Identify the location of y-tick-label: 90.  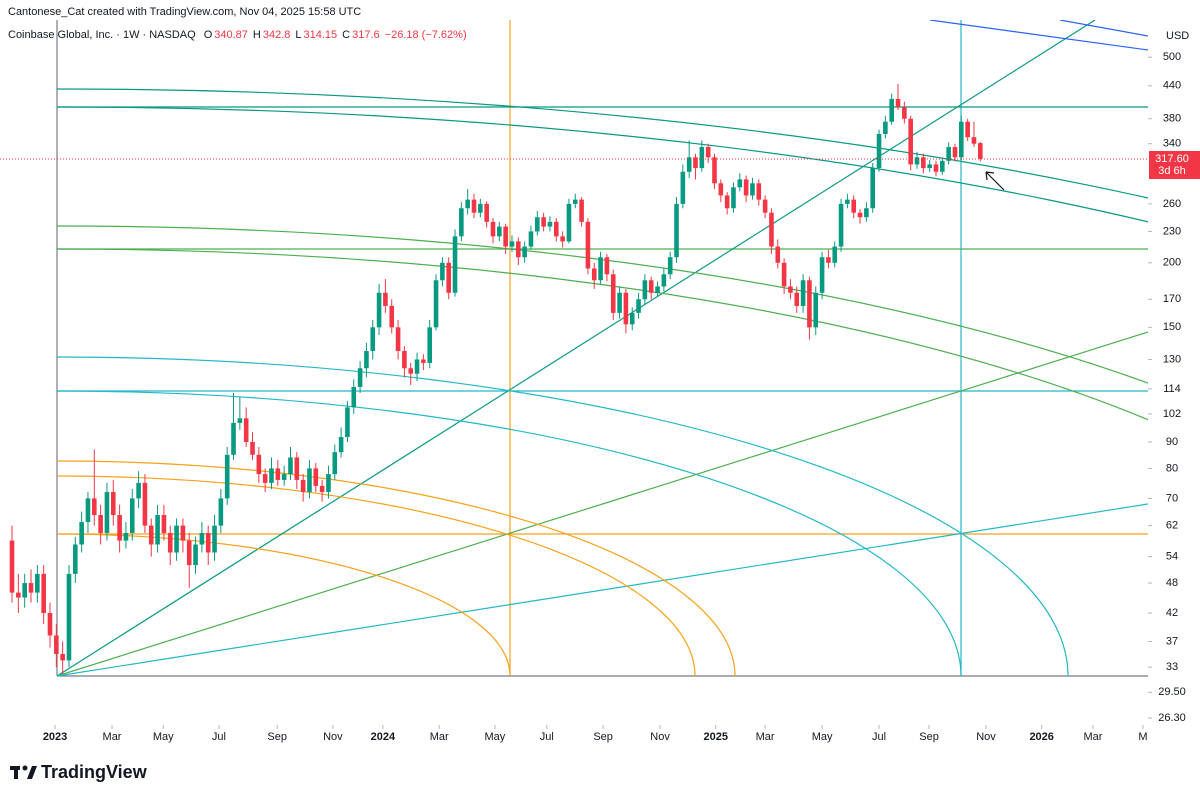
(1172, 442).